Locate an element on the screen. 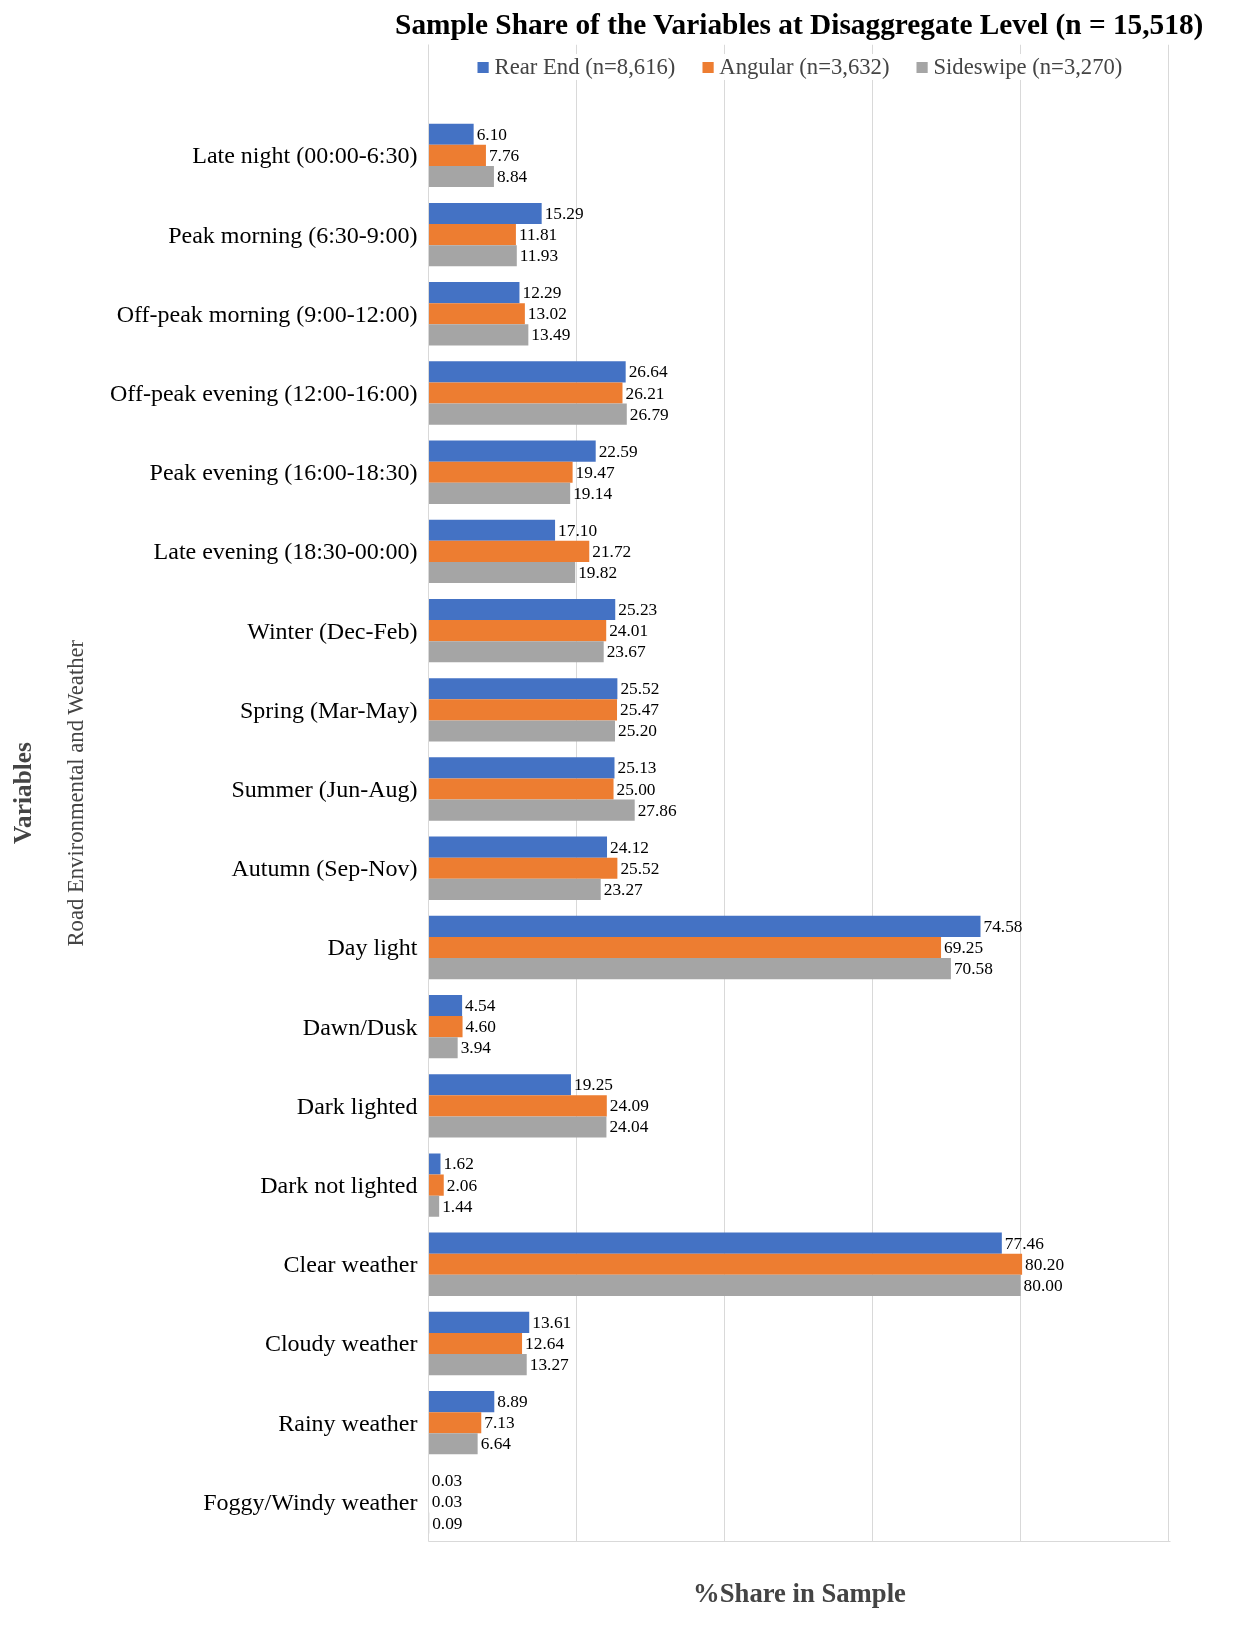 The width and height of the screenshot is (1252, 1629). data-label: 25.20 is located at coordinates (638, 731).